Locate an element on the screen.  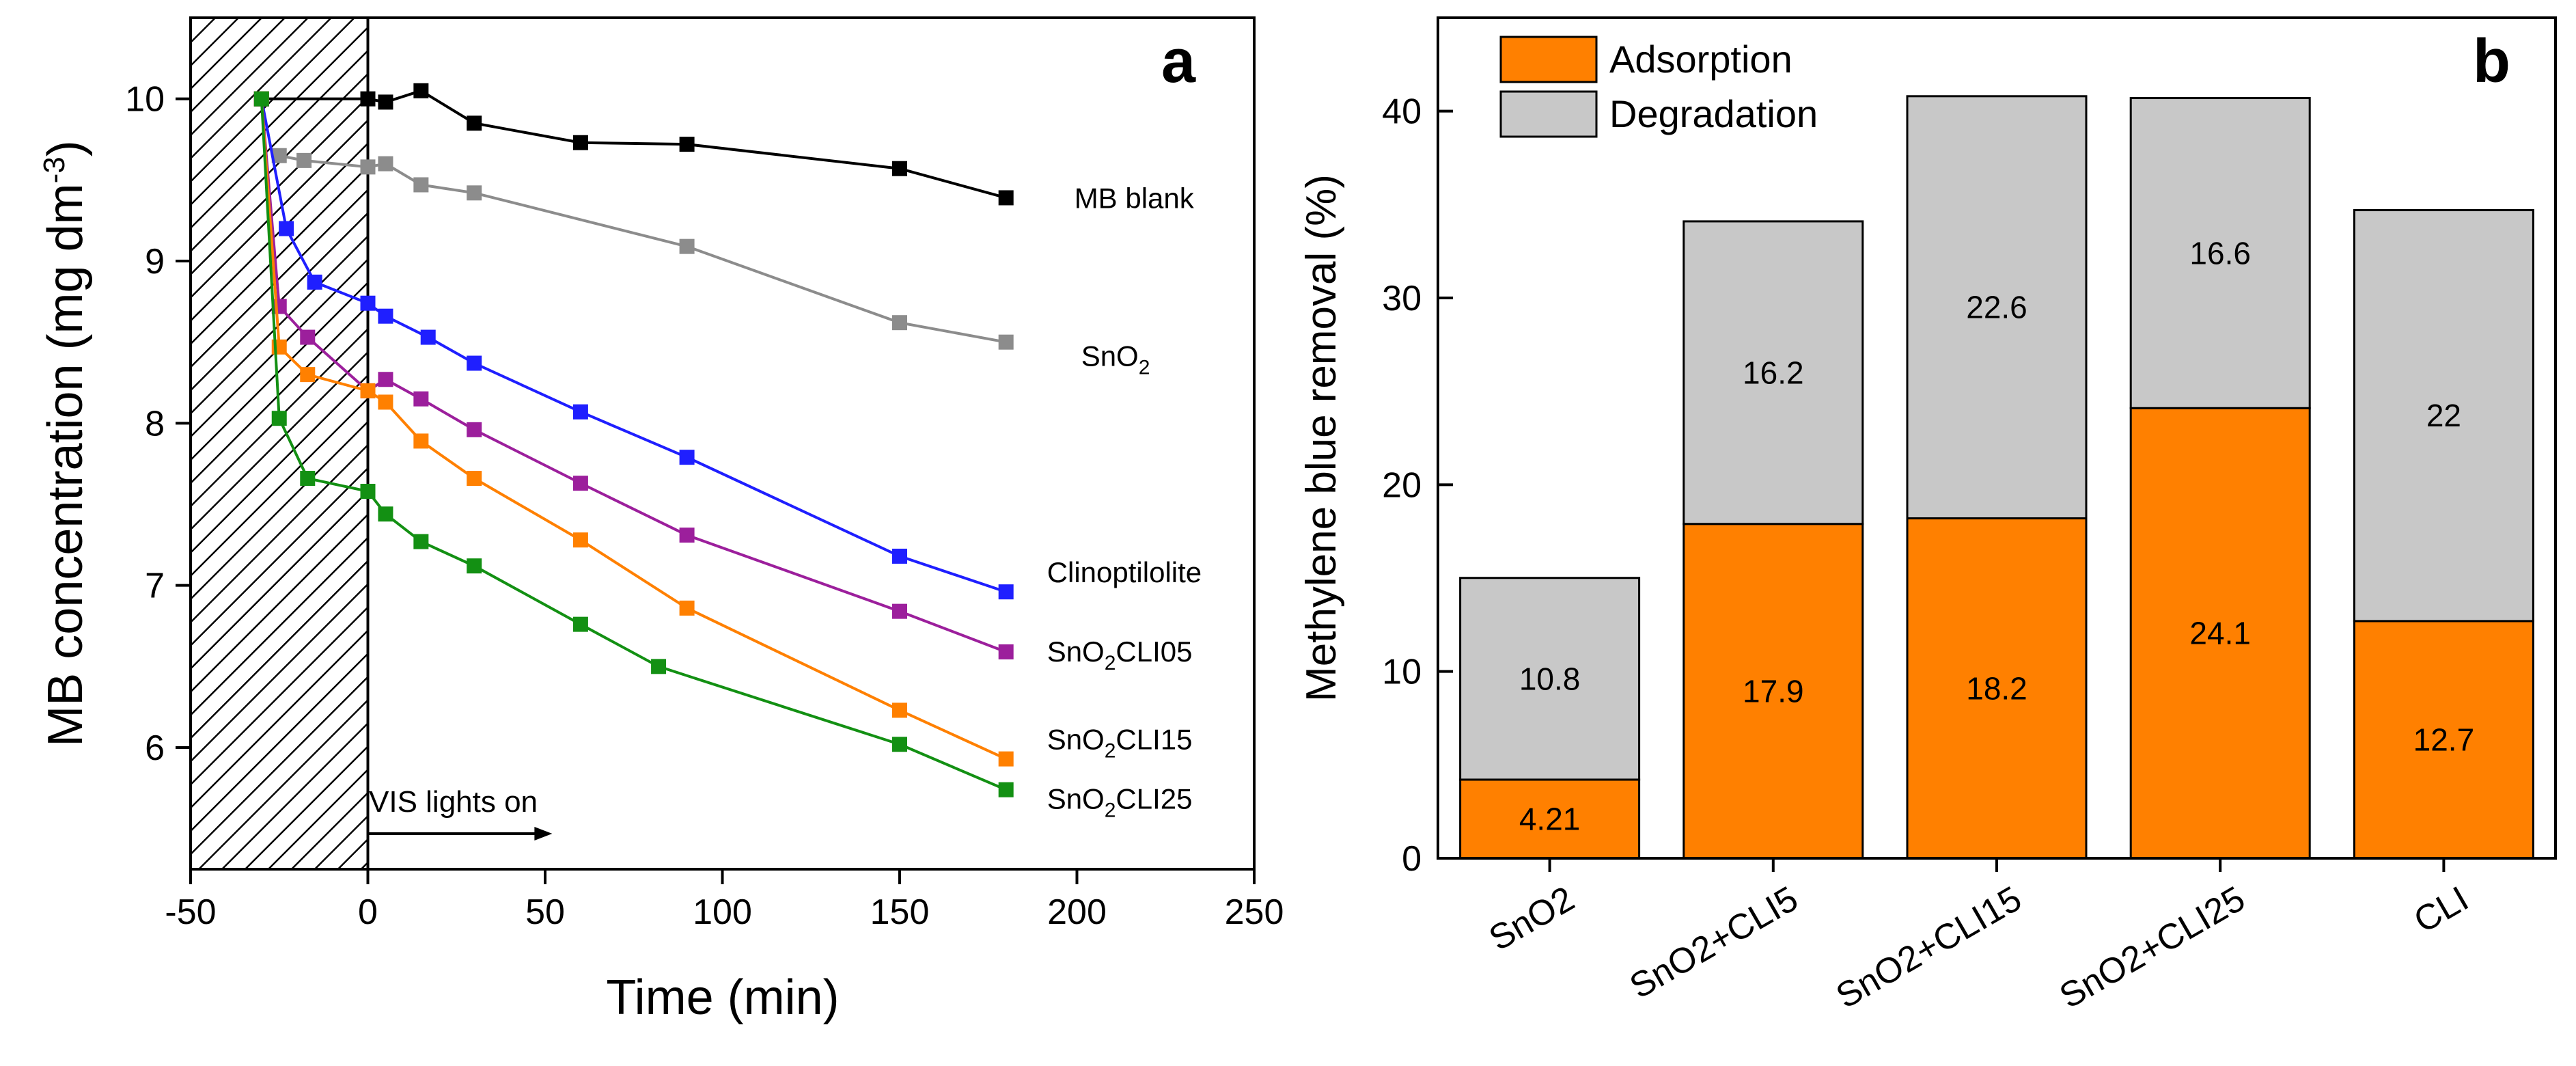
panel-a-y-axis-title: MB concentration (mg dm-3) is located at coordinates (65, 443).